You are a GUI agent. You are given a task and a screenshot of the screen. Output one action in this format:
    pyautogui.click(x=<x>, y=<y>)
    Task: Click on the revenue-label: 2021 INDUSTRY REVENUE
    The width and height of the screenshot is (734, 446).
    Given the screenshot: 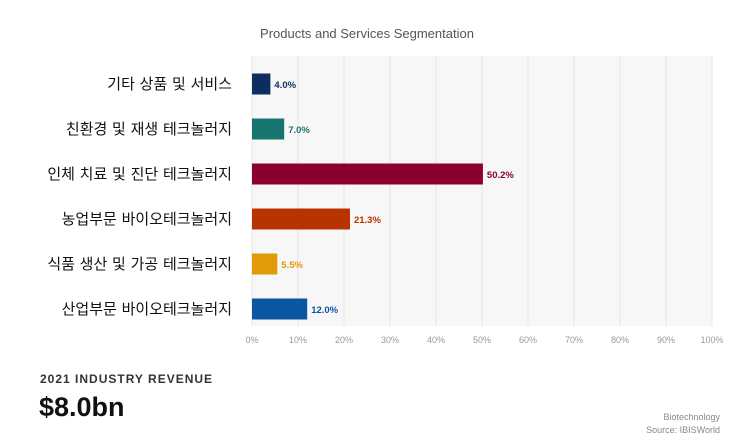 What is the action you would take?
    pyautogui.click(x=127, y=379)
    